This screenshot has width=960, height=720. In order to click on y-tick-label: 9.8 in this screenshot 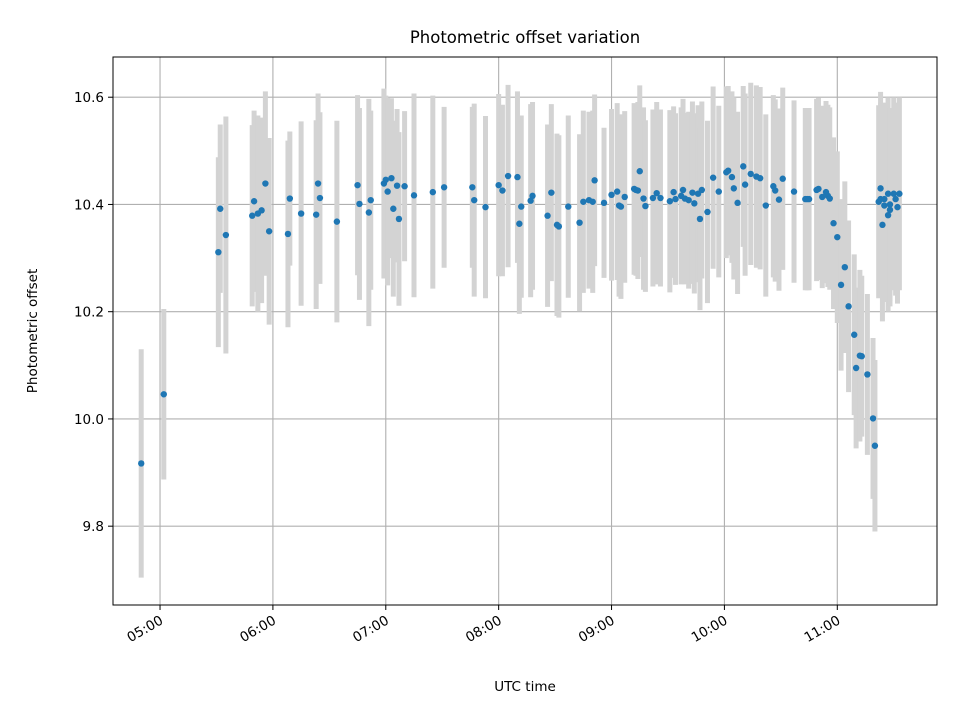, I will do `click(93, 527)`.